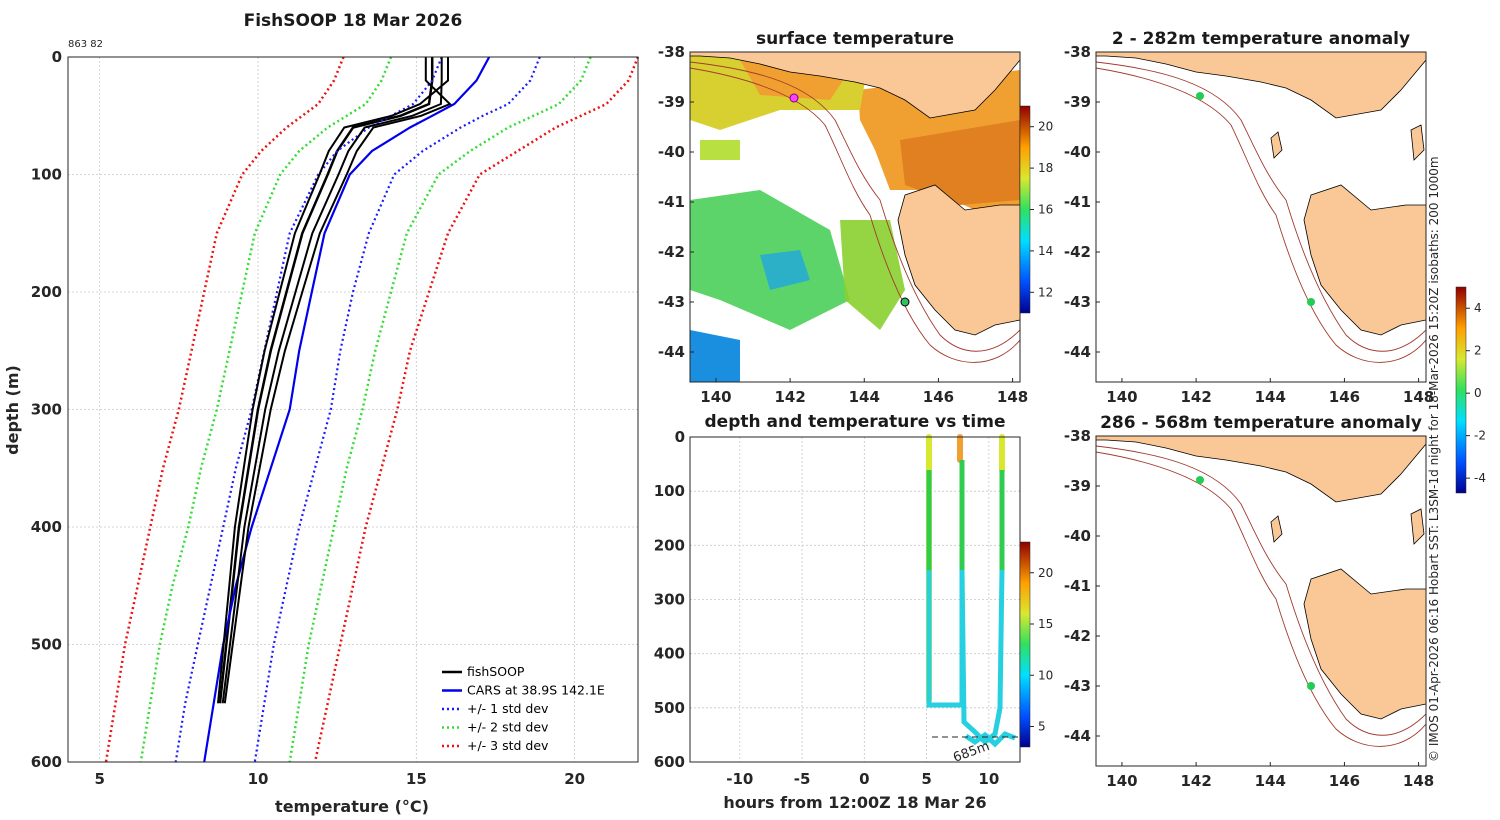 This screenshot has width=1500, height=820. I want to click on sst-cold-patch, so click(715, 356).